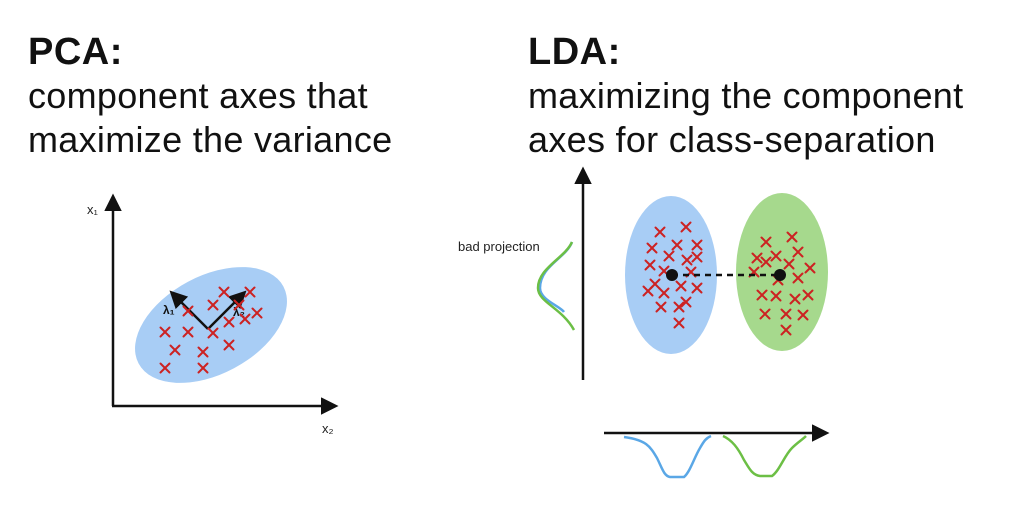 This screenshot has height=522, width=1030. What do you see at coordinates (764, 456) in the screenshot?
I see `lda-projection-curve-green` at bounding box center [764, 456].